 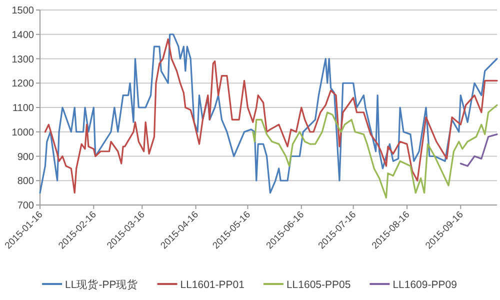 I want to click on legend-label: LL现货-PP现货, so click(x=101, y=284).